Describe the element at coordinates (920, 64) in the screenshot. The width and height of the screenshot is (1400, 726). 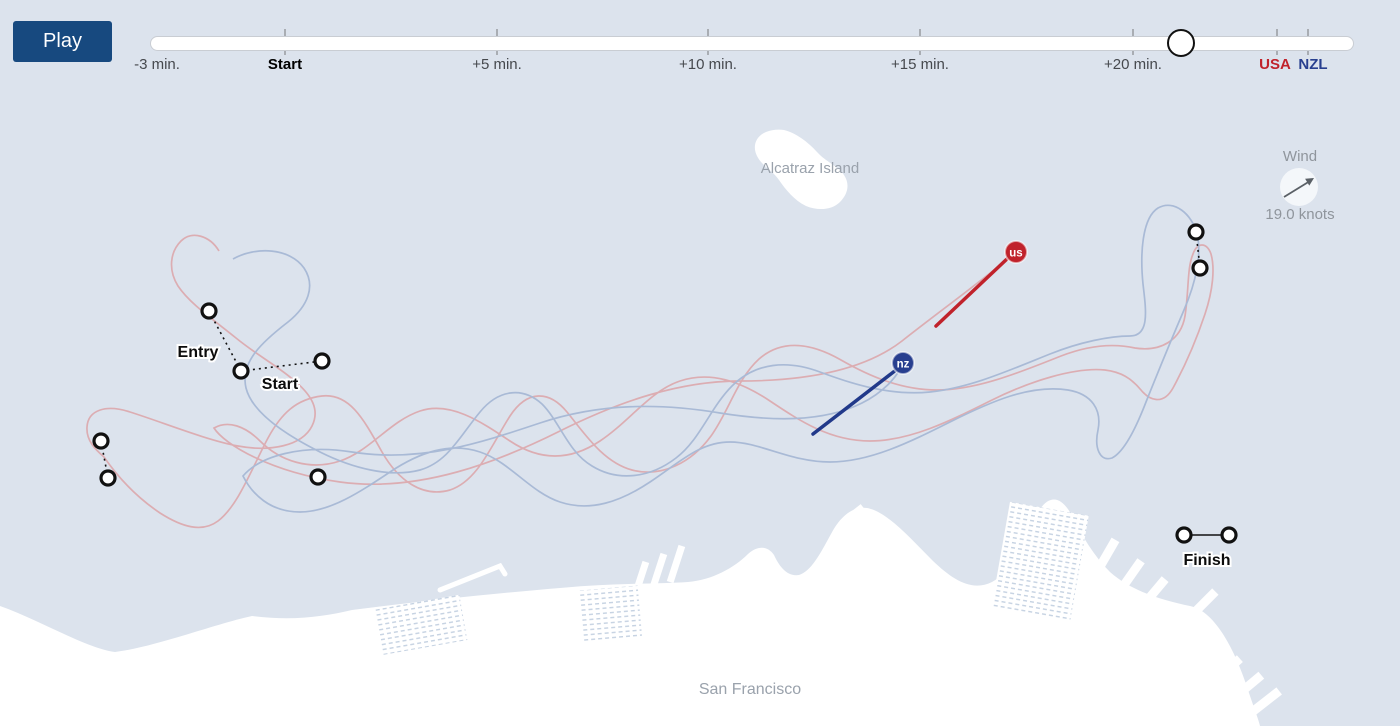
I see `timeline-tick-label: +15 min.` at that location.